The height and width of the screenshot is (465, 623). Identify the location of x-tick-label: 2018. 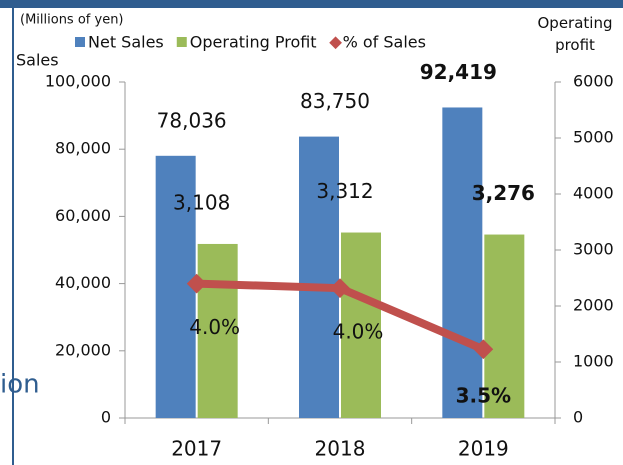
(340, 449).